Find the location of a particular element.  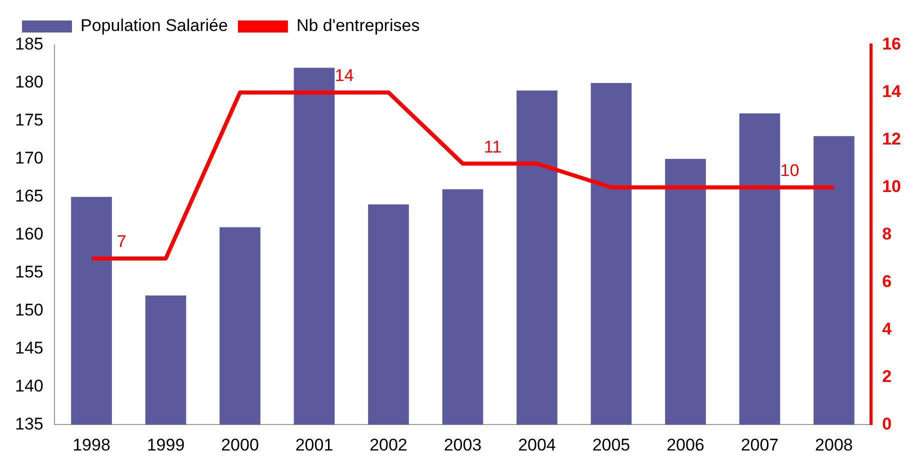

y2-tick-label: 8 is located at coordinates (887, 234).